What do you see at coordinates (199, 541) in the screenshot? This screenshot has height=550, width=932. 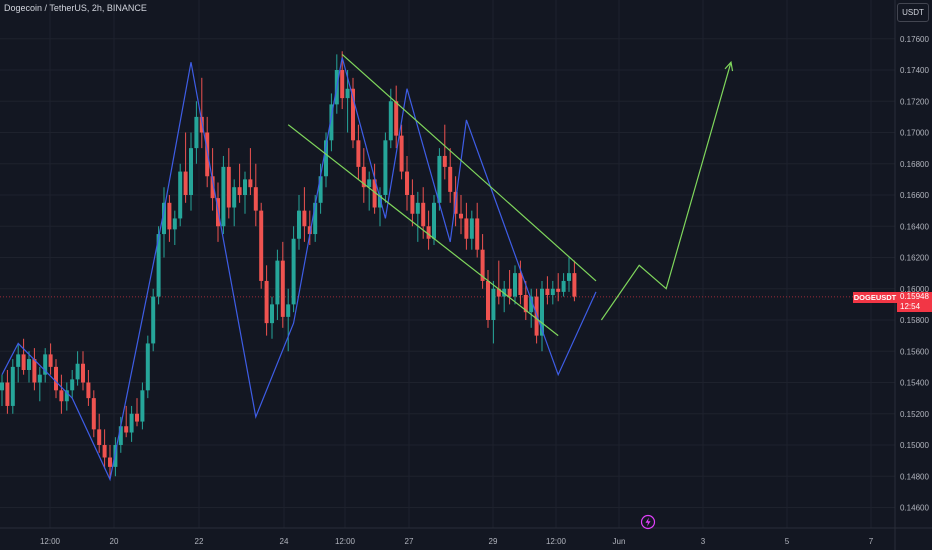 I see `x-tick-label: 22` at bounding box center [199, 541].